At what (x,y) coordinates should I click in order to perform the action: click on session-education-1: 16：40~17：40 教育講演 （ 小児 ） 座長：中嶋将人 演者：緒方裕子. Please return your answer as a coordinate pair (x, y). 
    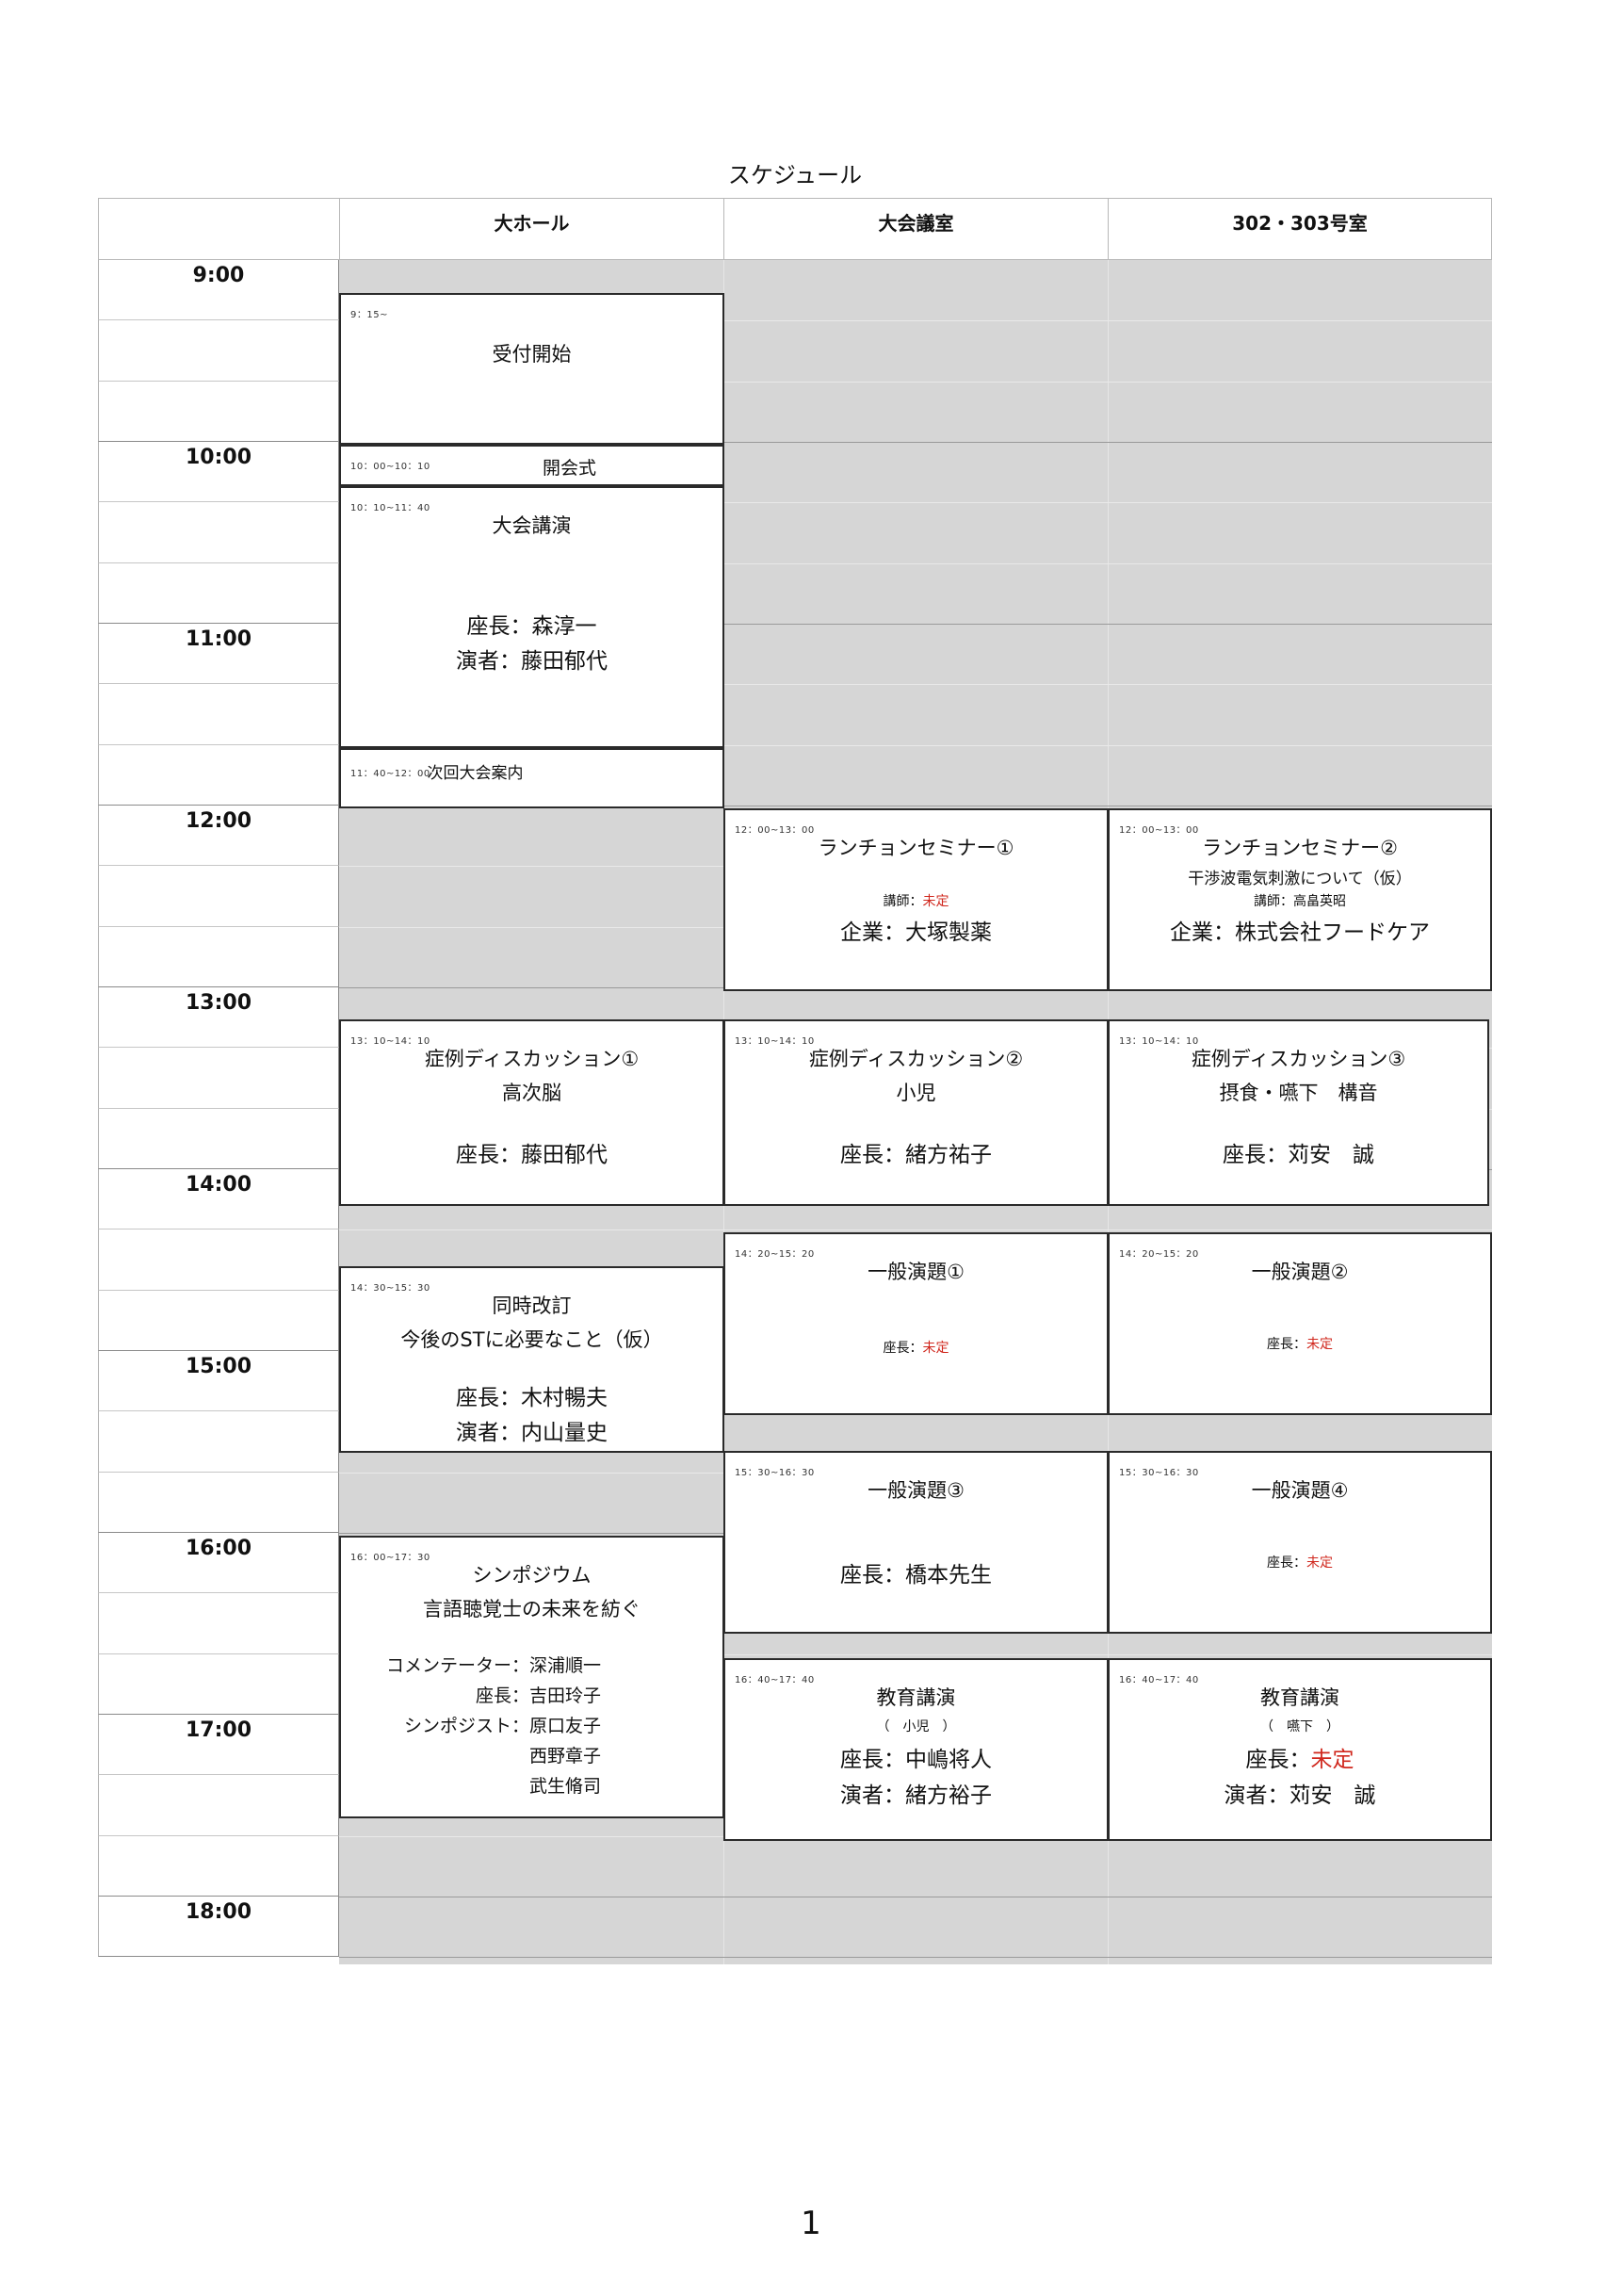
    Looking at the image, I should click on (916, 1749).